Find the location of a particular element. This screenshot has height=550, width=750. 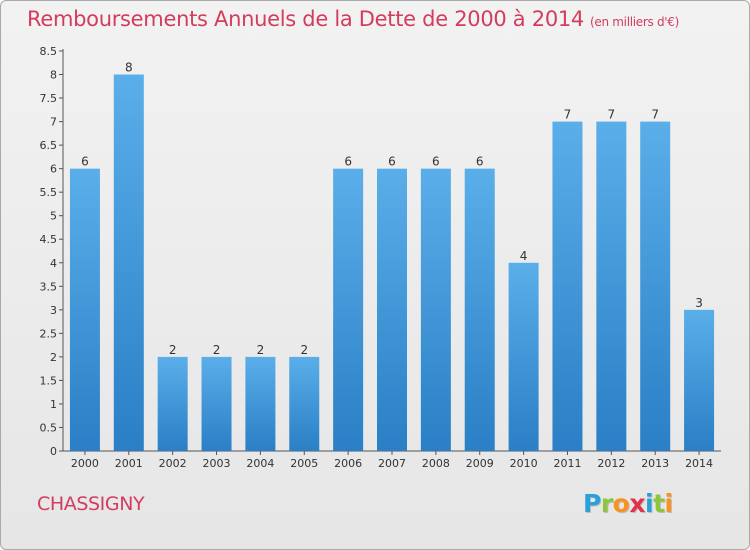

value-label: 4 is located at coordinates (524, 256).